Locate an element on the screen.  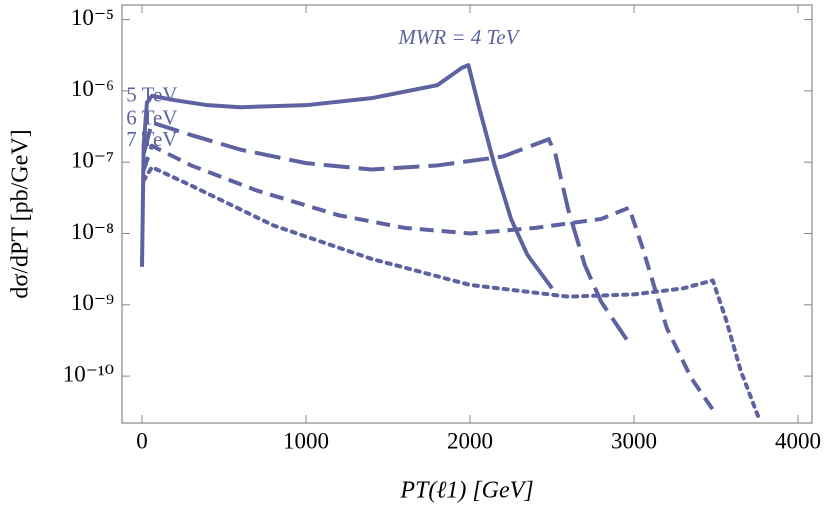
x-tick-label: 1000 is located at coordinates (306, 440).